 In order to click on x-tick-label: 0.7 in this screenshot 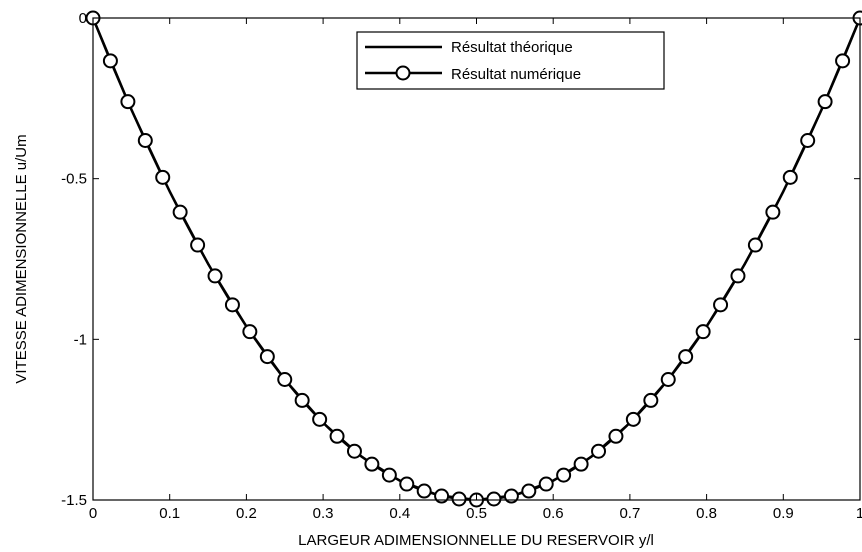, I will do `click(629, 513)`.